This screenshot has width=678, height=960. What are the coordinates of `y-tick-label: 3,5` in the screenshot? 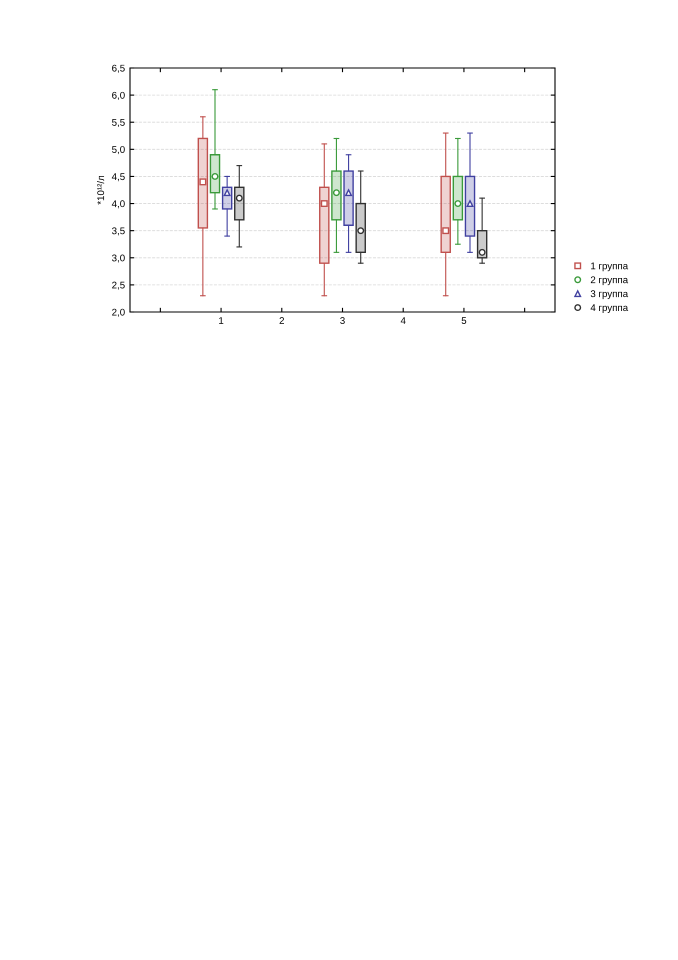 It's located at (118, 231).